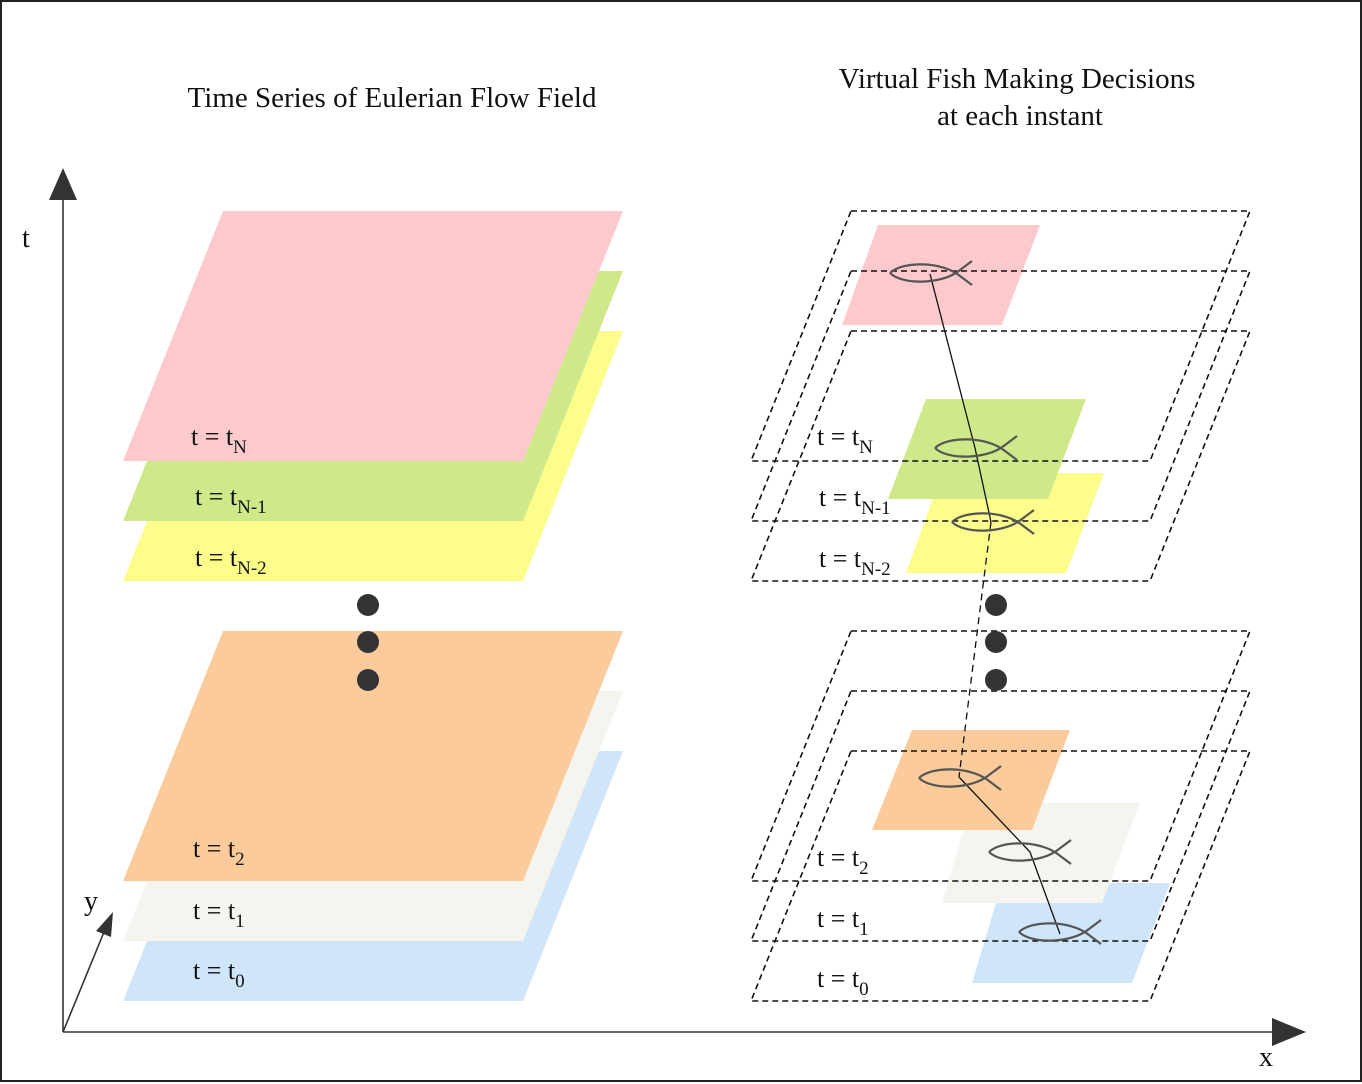 The image size is (1362, 1084). I want to click on right-label-t2-sub: 2, so click(864, 868).